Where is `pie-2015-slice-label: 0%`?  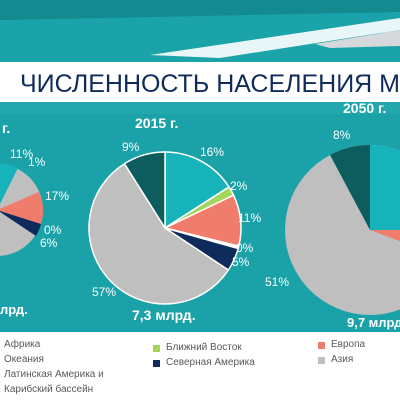 pie-2015-slice-label: 0% is located at coordinates (245, 248).